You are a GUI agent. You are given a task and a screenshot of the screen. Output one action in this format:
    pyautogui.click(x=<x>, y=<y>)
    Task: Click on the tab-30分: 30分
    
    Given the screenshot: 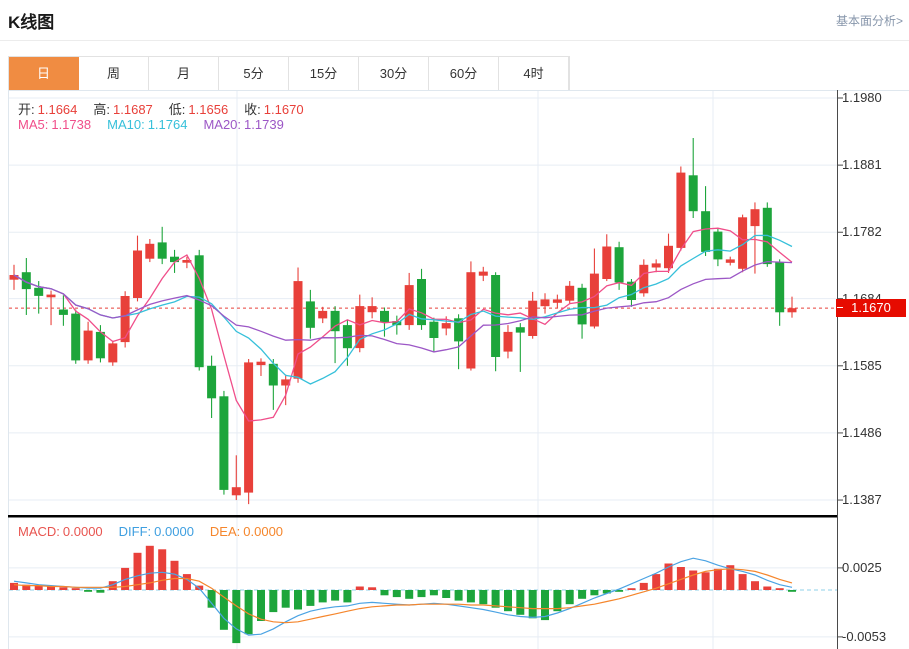 What is the action you would take?
    pyautogui.click(x=394, y=73)
    